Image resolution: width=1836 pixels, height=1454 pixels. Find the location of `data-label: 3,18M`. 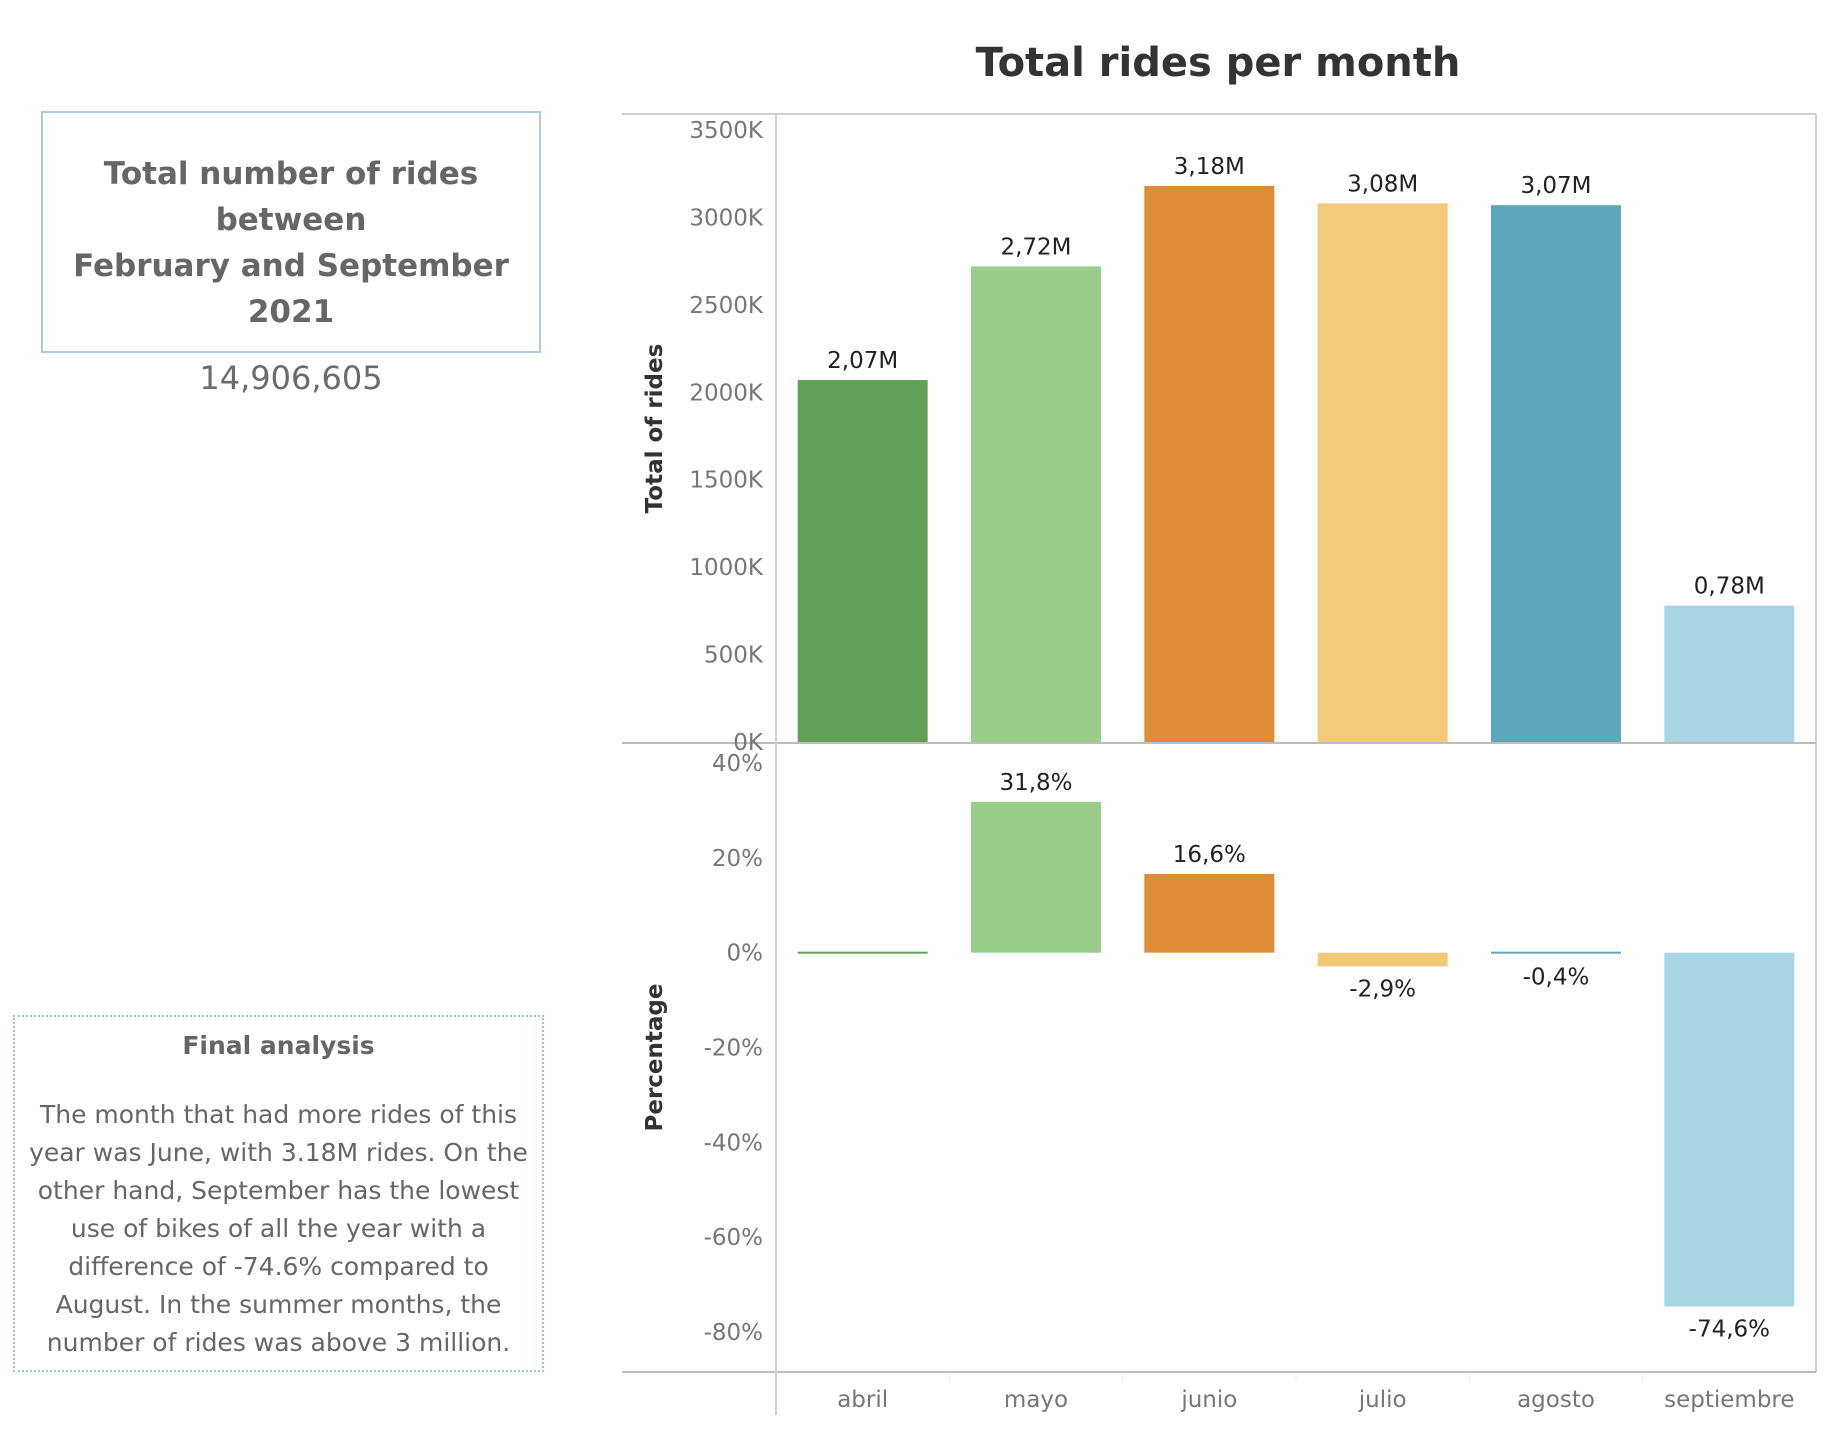

data-label: 3,18M is located at coordinates (1209, 167).